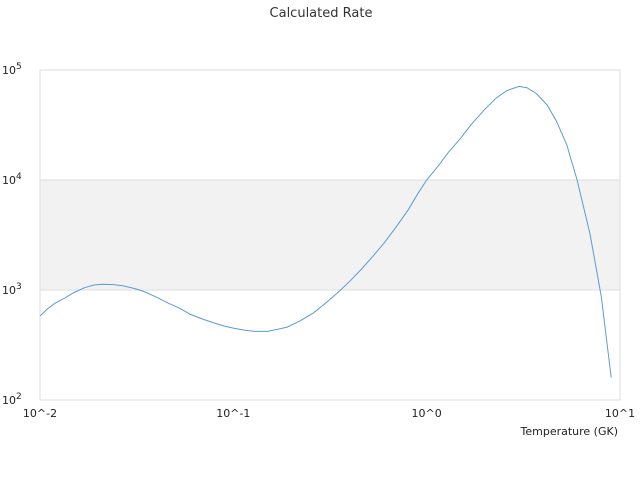 Image resolution: width=640 pixels, height=480 pixels. I want to click on y-axis: 102 103 104 105, so click(12, 234).